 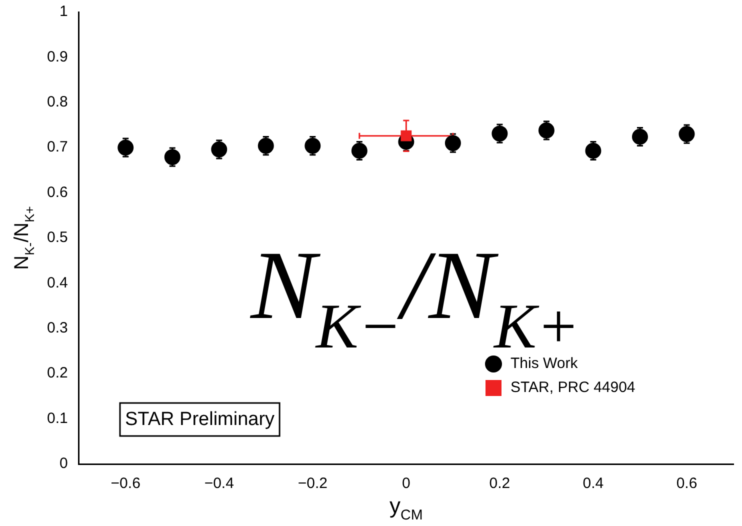 I want to click on x-tick-label: −0.6, so click(x=125, y=483).